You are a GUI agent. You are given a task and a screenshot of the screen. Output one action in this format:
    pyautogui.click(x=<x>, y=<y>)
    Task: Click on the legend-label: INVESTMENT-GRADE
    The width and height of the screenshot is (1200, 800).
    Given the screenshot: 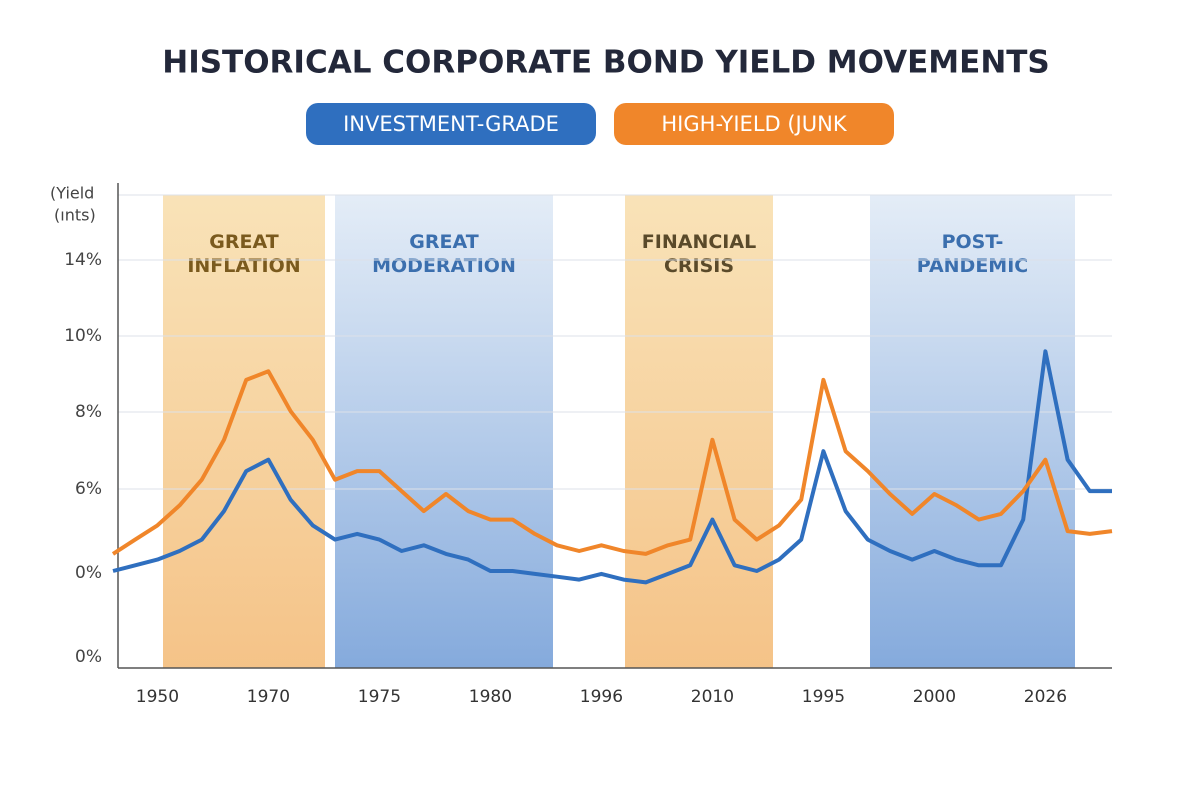 What is the action you would take?
    pyautogui.click(x=451, y=124)
    